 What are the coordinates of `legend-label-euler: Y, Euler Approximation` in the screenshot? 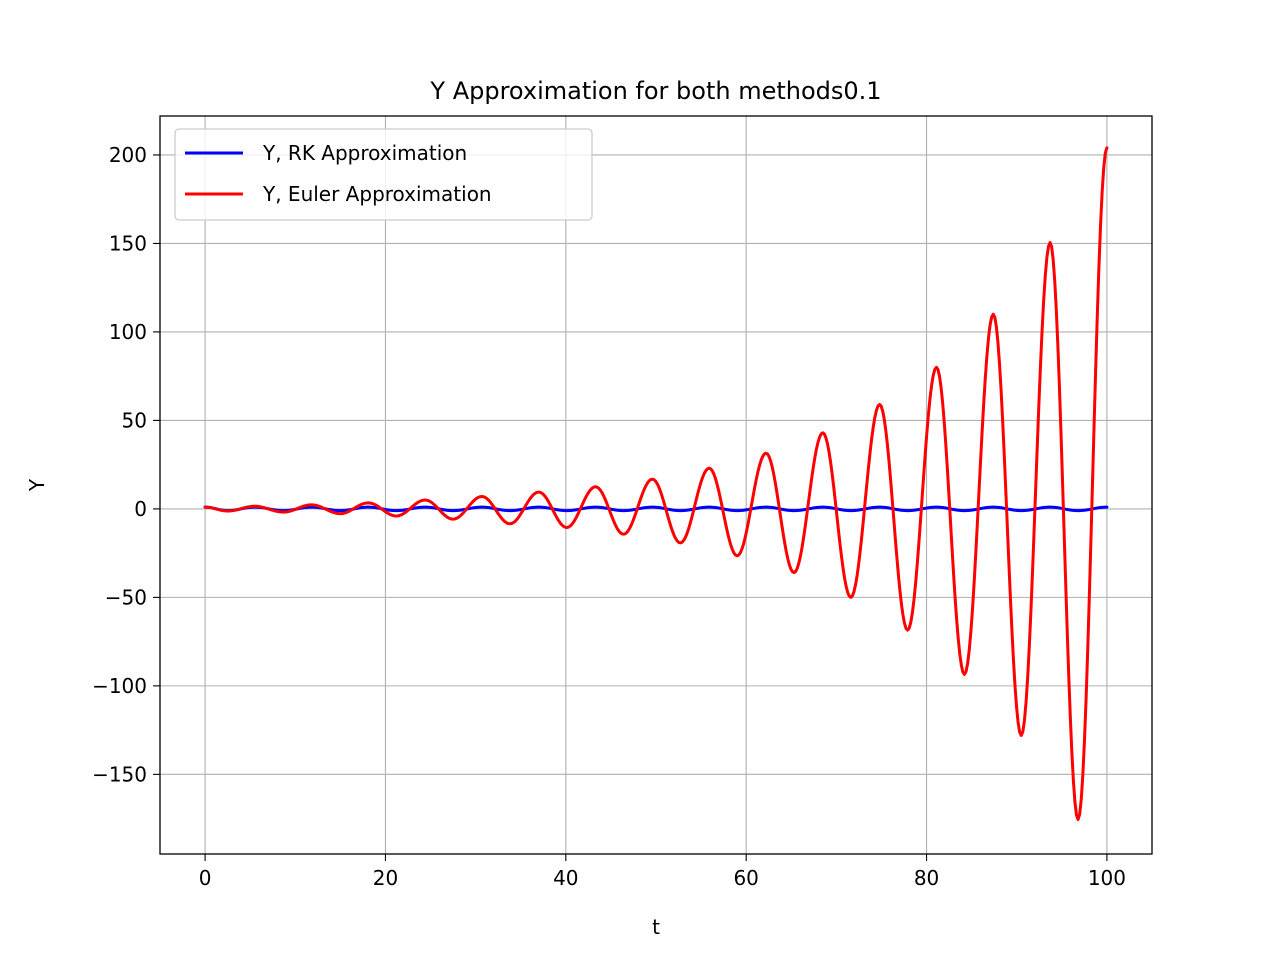 It's located at (377, 194).